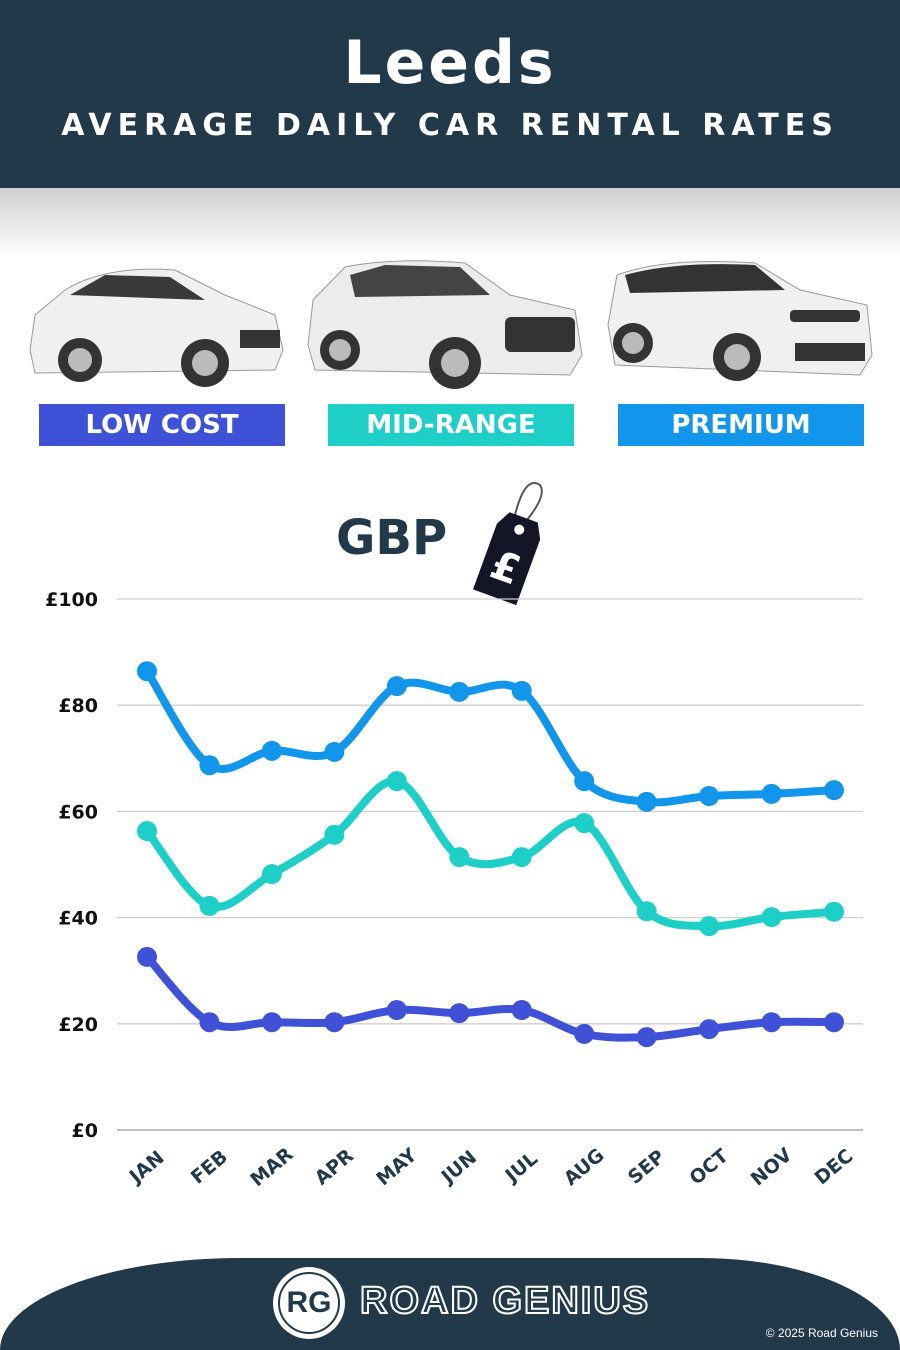  What do you see at coordinates (396, 1167) in the screenshot?
I see `x-tick-label: MAY` at bounding box center [396, 1167].